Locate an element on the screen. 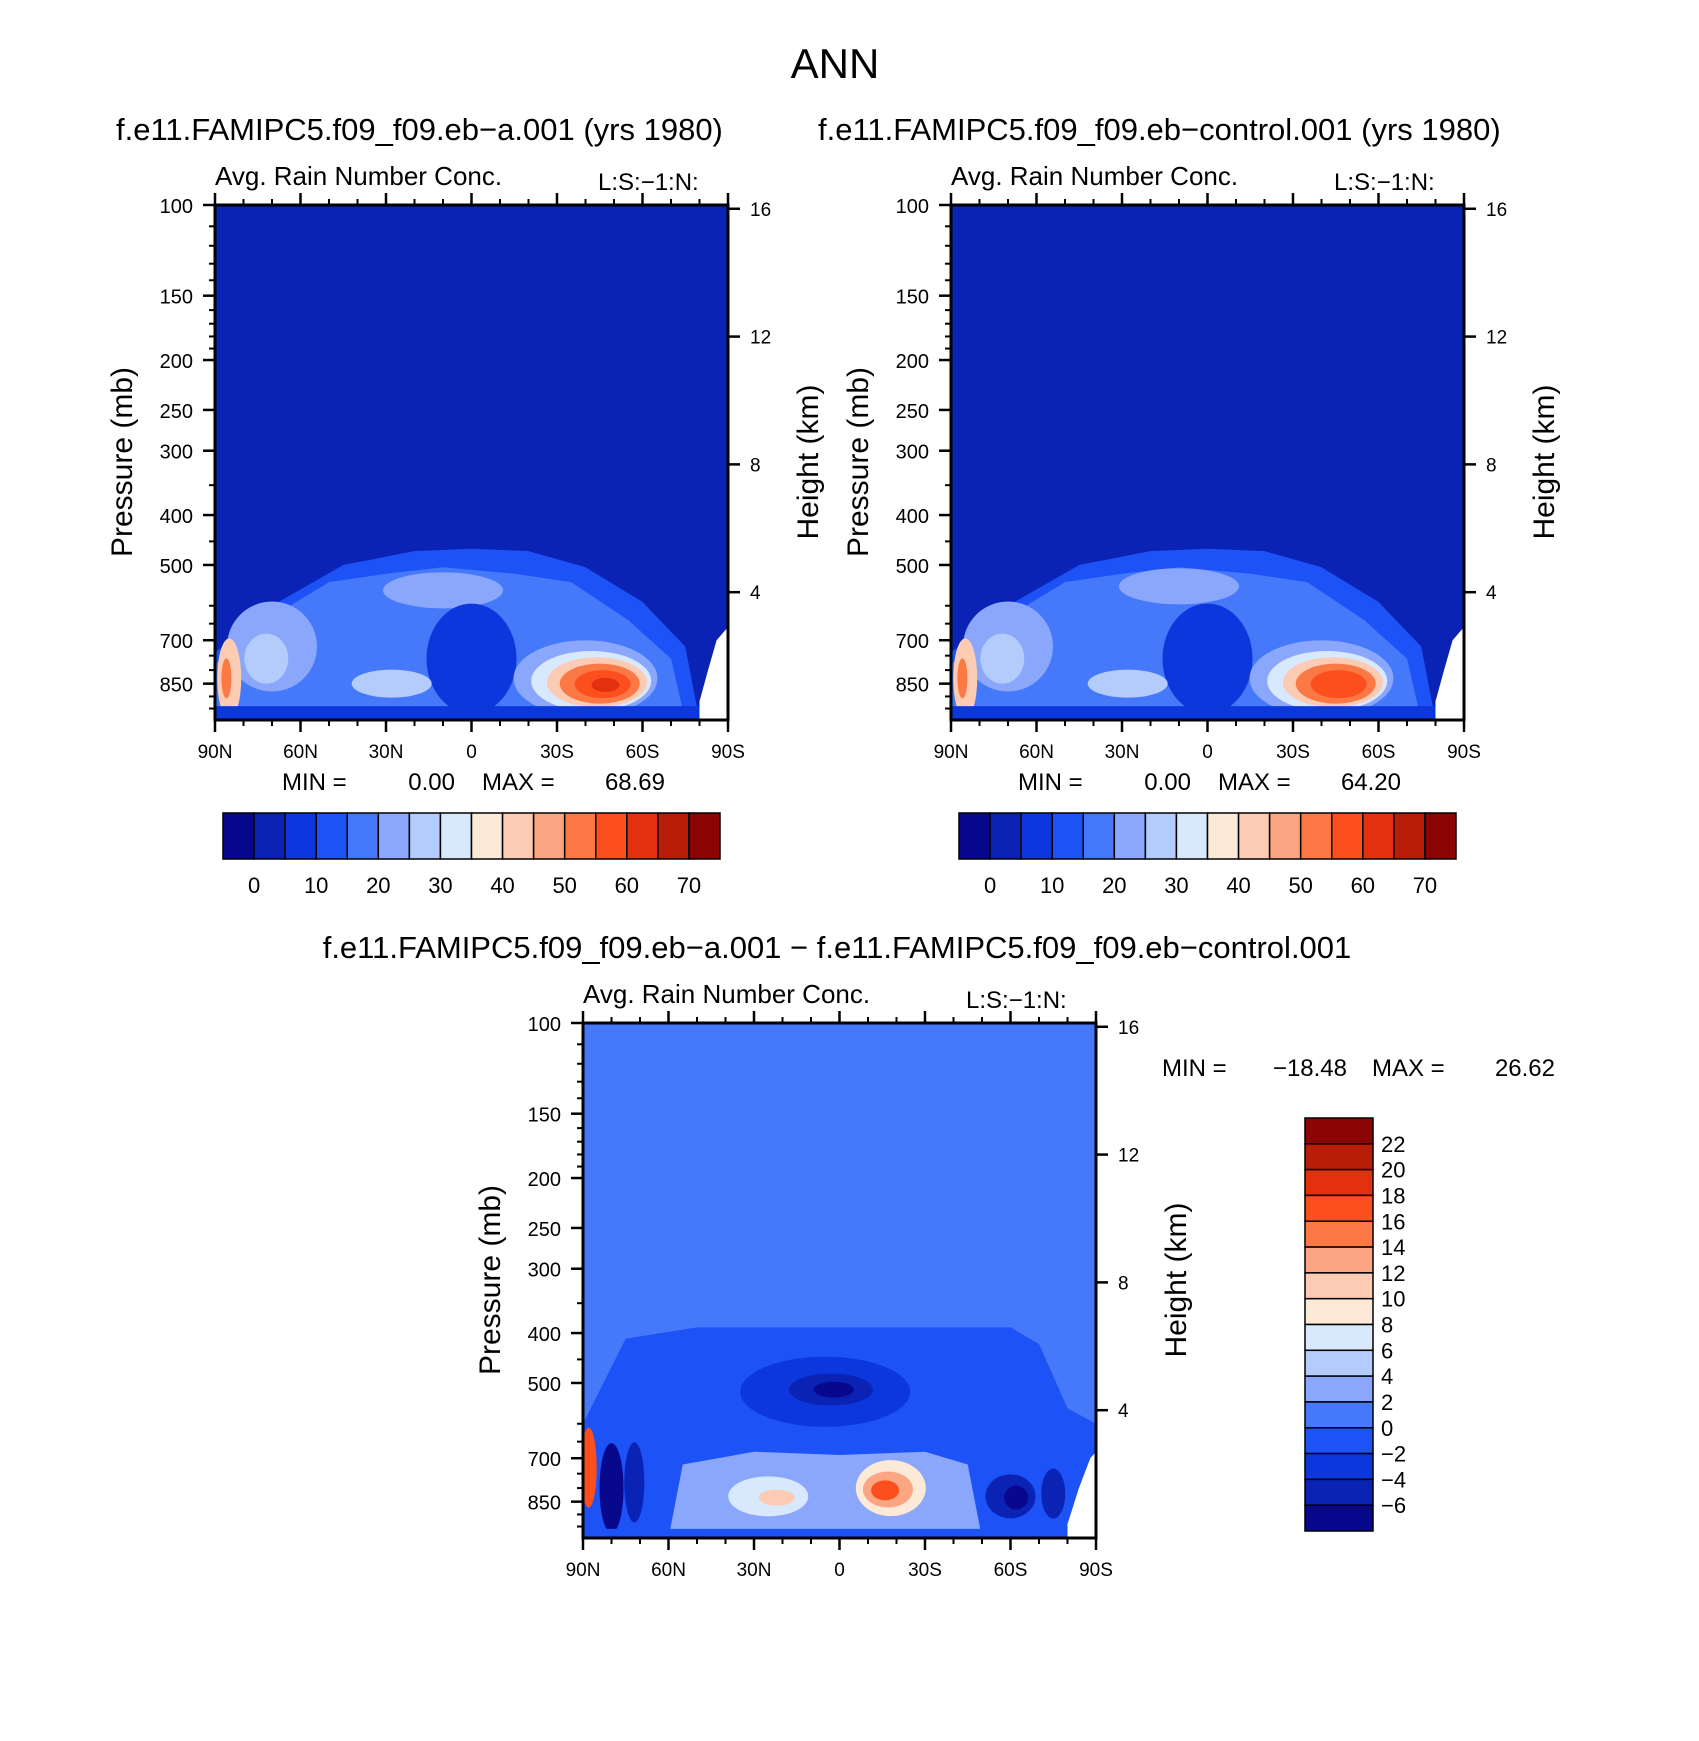 This screenshot has height=1741, width=1699. panel-control-y2tick-label: 16 is located at coordinates (1496, 210).